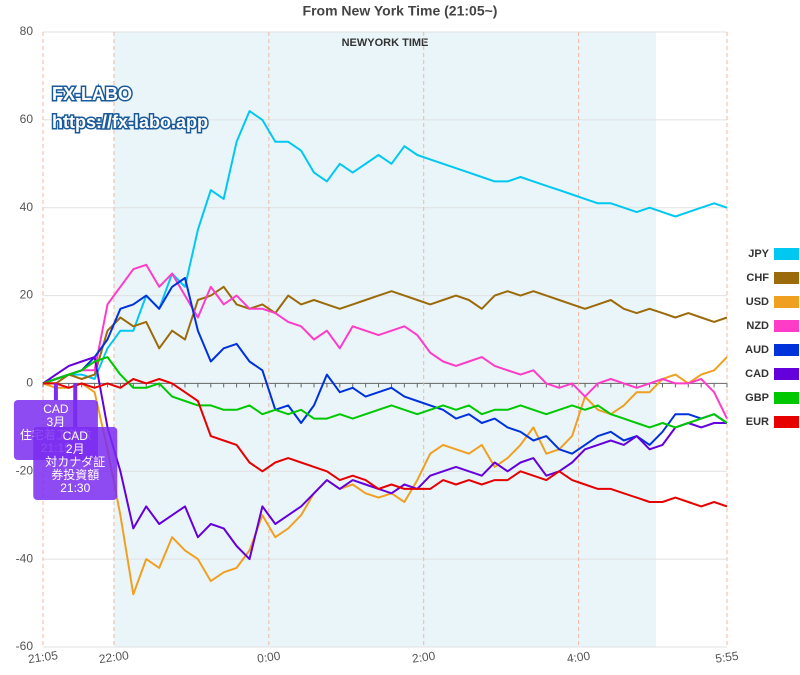 The width and height of the screenshot is (800, 675). I want to click on event-box, so click(75, 463).